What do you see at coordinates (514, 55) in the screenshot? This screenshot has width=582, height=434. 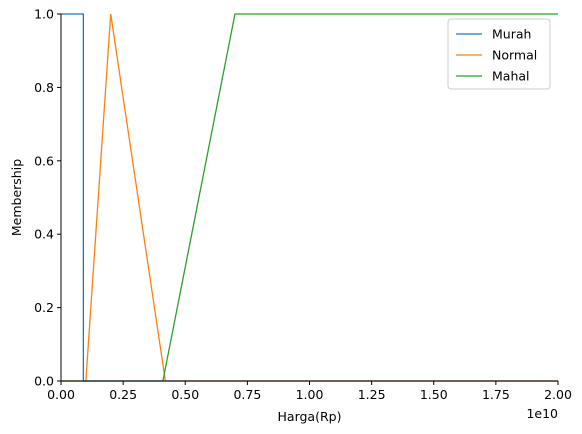 I see `legend-label-normal: Normal` at bounding box center [514, 55].